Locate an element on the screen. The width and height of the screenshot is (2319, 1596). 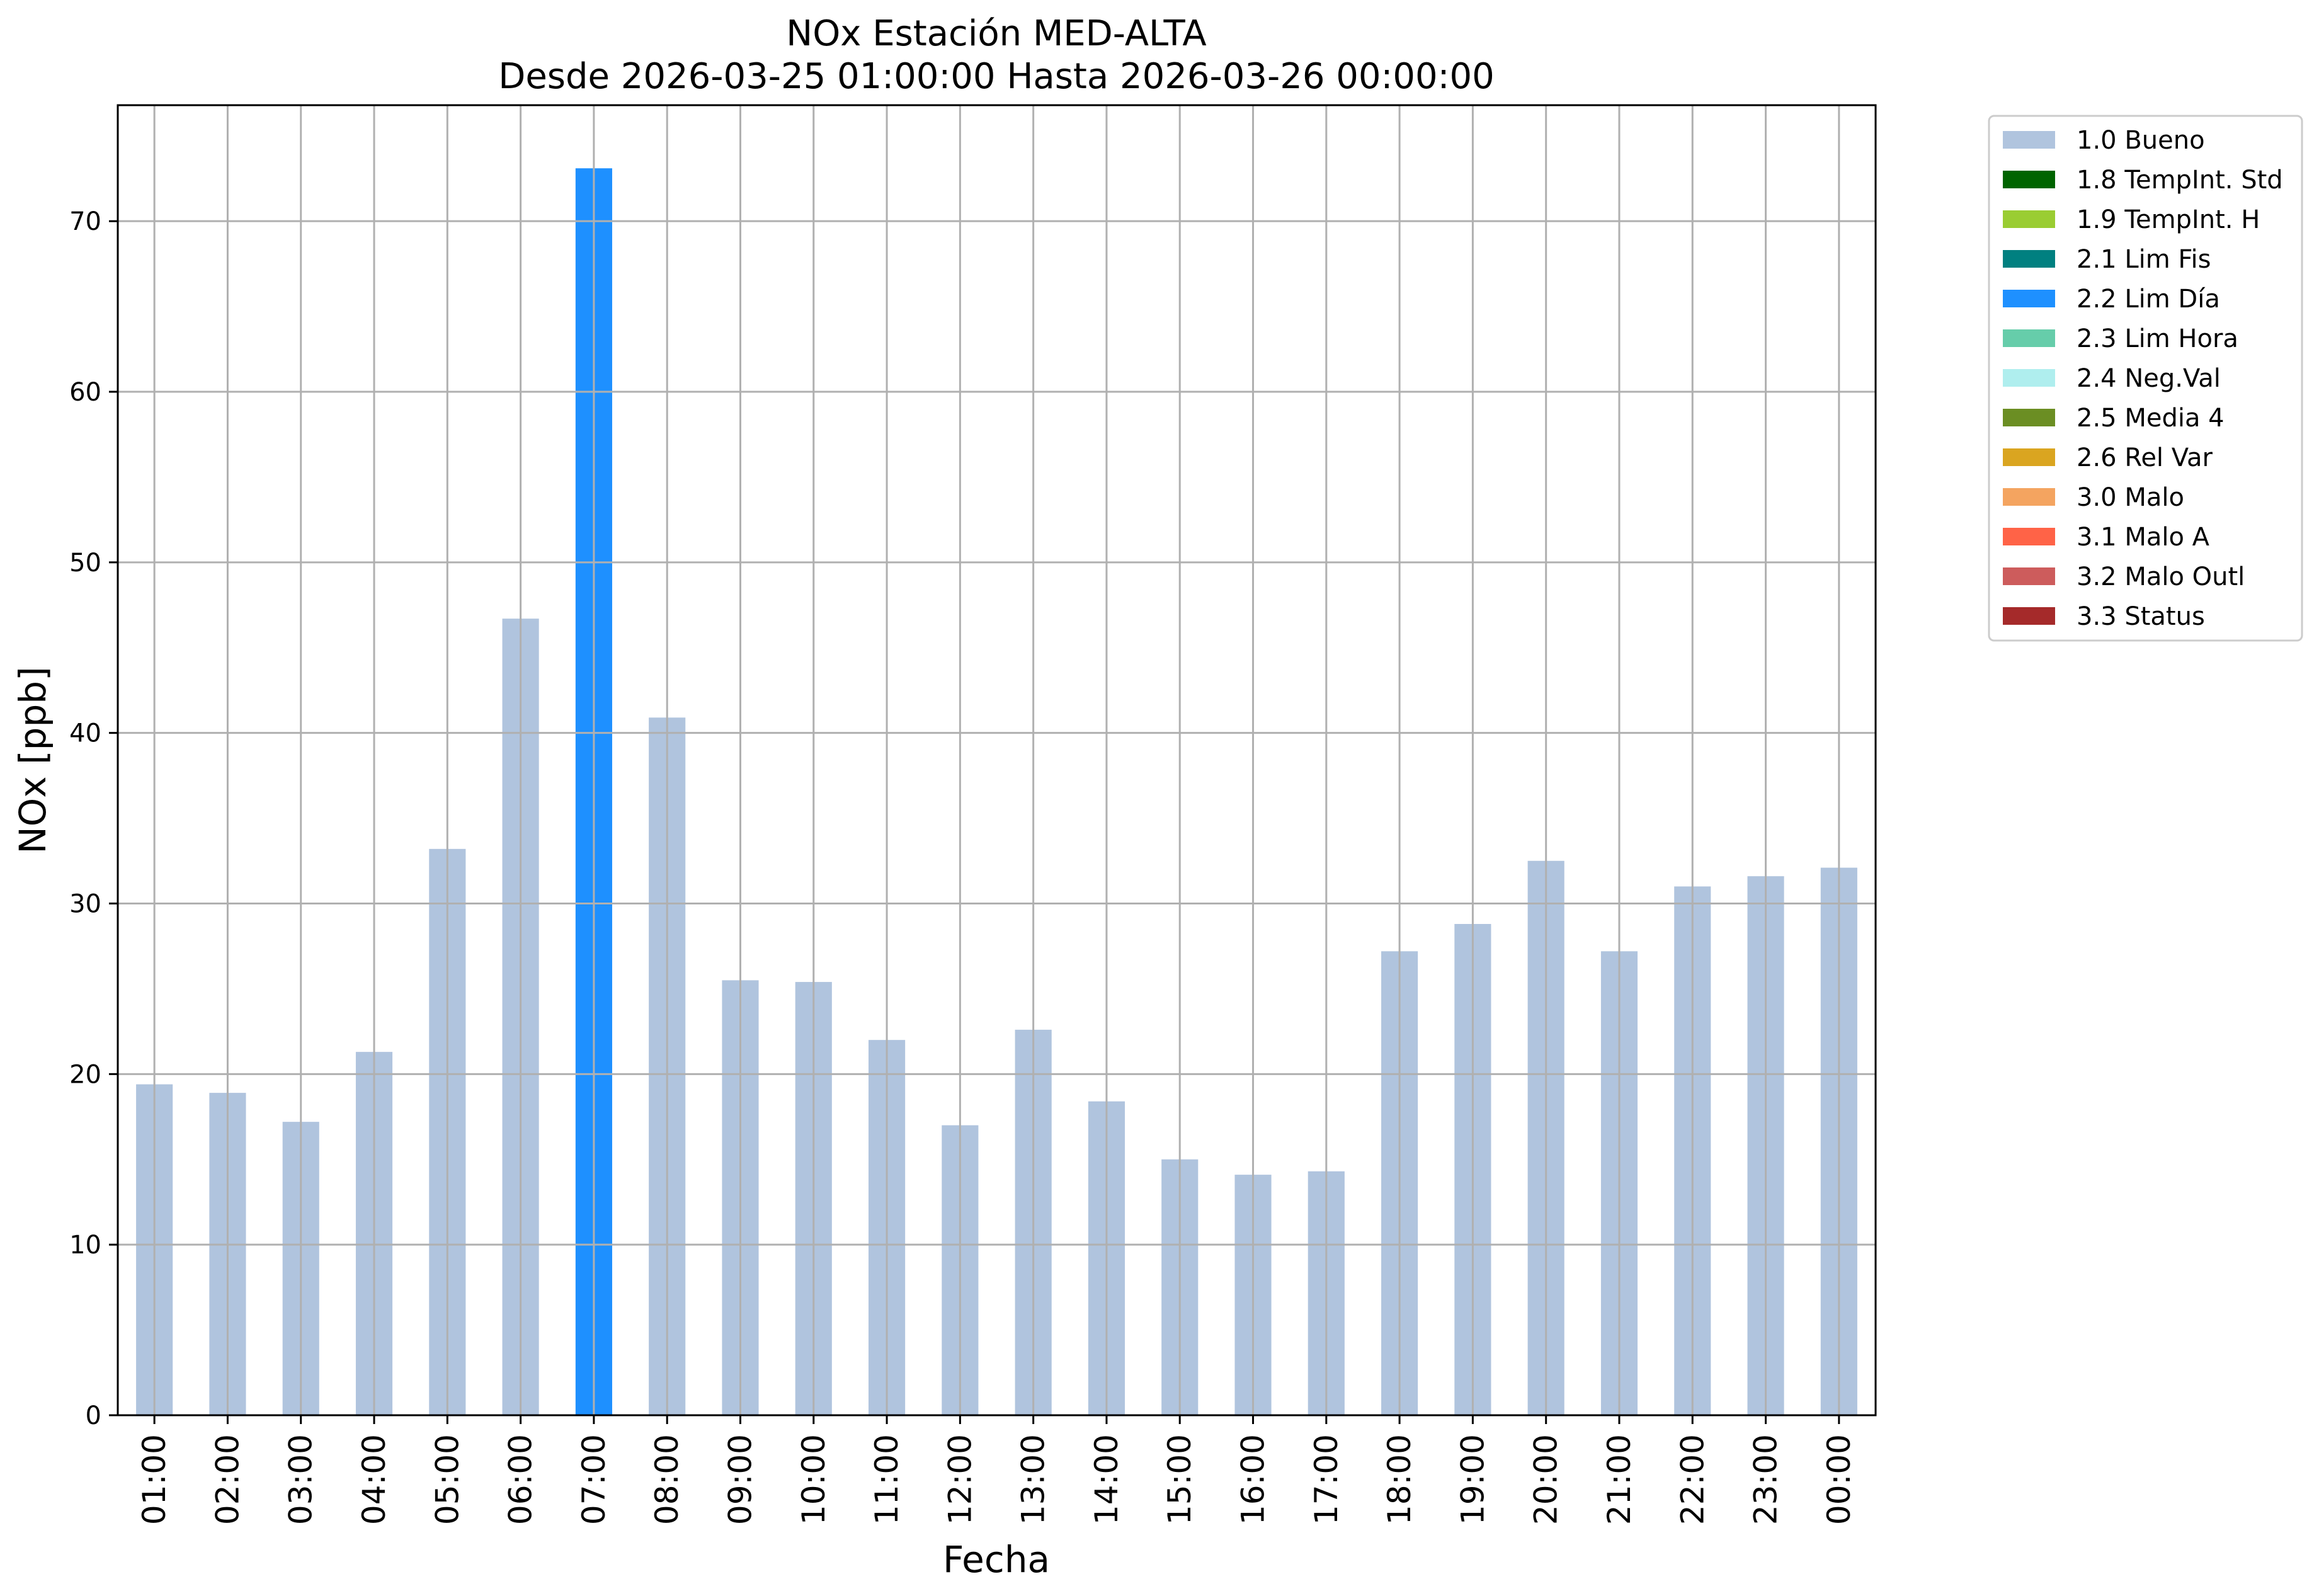
x-tick-label: 05:00 is located at coordinates (447, 1479).